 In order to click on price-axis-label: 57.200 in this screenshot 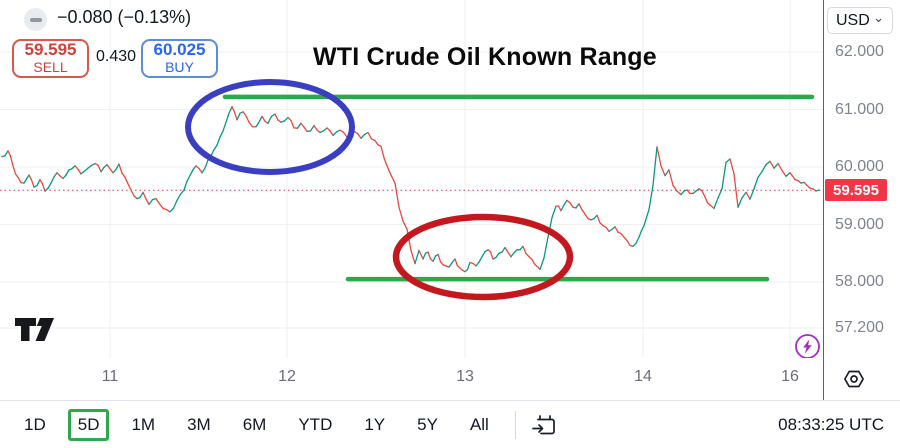, I will do `click(859, 327)`.